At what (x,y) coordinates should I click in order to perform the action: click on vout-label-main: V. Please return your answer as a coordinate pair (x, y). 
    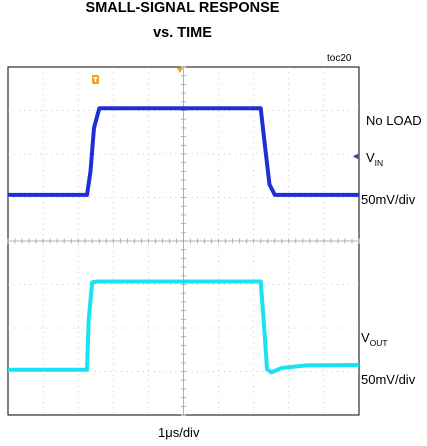
    Looking at the image, I should click on (365, 337).